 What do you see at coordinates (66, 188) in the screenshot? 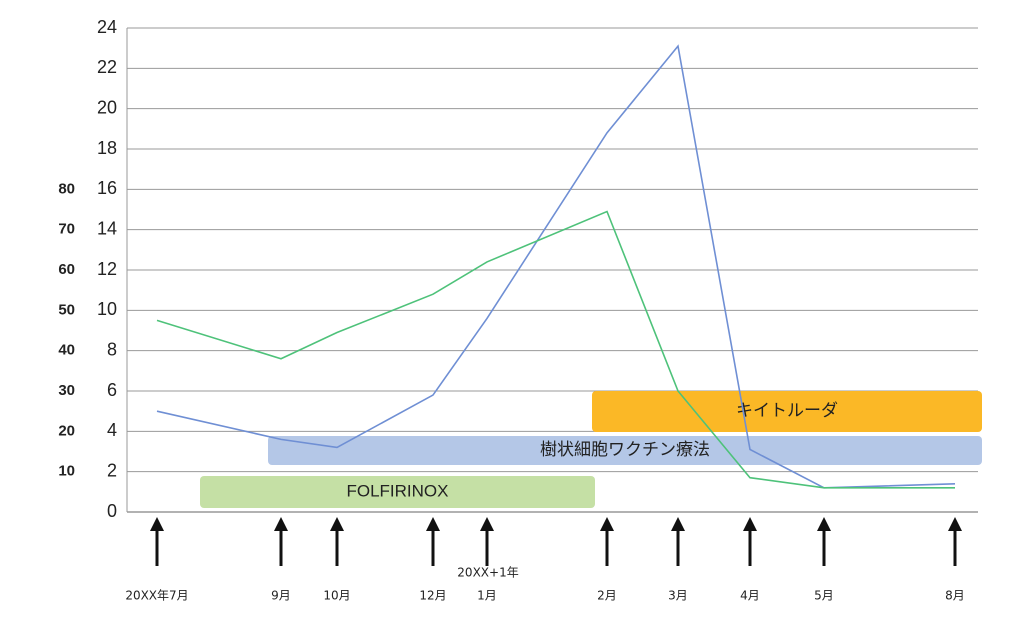
I see `y2-tick-label: 80` at bounding box center [66, 188].